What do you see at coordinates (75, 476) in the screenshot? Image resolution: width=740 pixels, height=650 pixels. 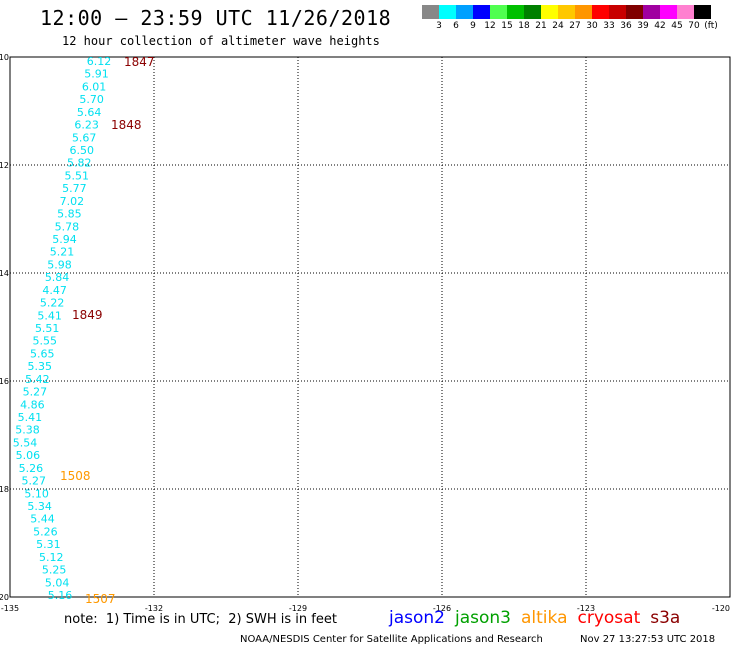 I see `time-label: 1508` at bounding box center [75, 476].